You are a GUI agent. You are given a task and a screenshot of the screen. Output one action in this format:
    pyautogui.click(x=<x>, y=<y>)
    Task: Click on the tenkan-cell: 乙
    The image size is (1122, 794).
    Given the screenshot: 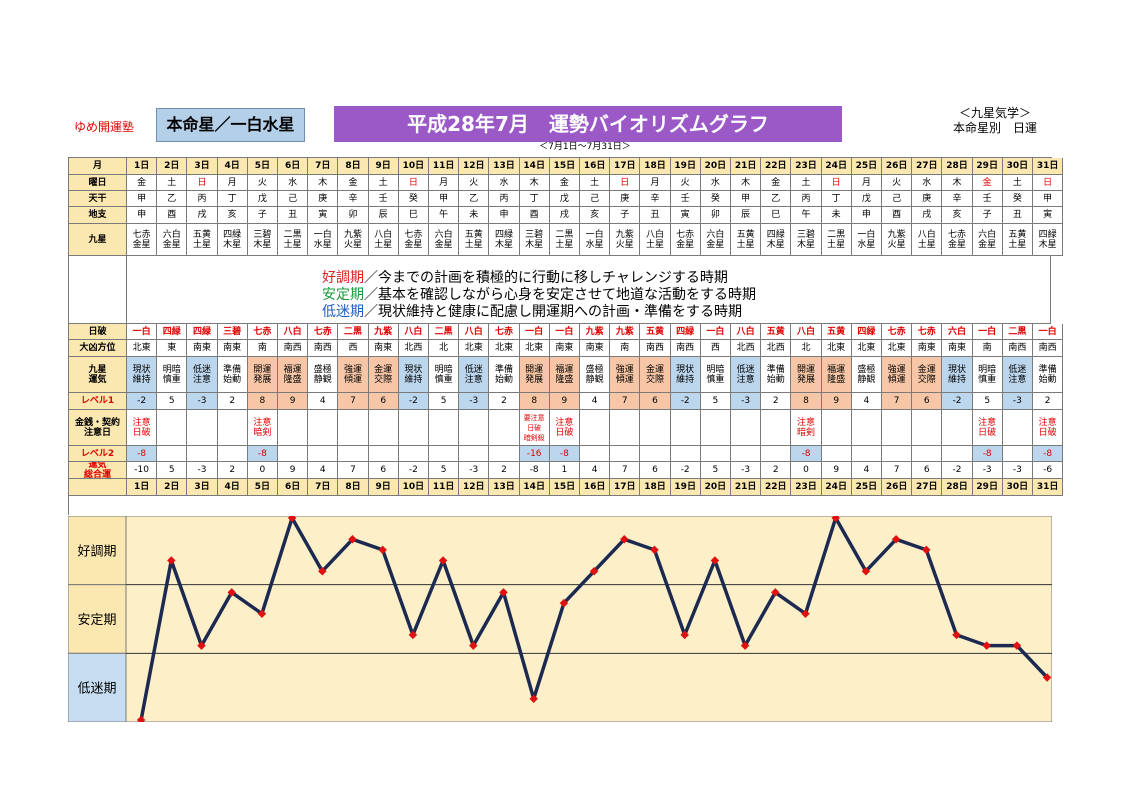 What is the action you would take?
    pyautogui.click(x=172, y=199)
    